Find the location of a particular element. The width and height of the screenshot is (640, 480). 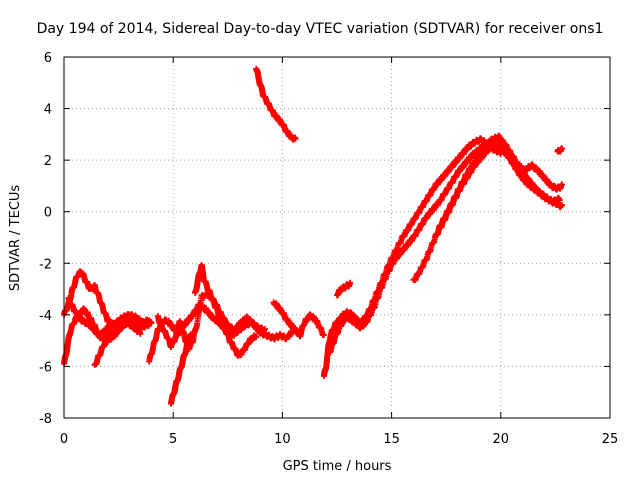

series-track-i is located at coordinates (276, 104).